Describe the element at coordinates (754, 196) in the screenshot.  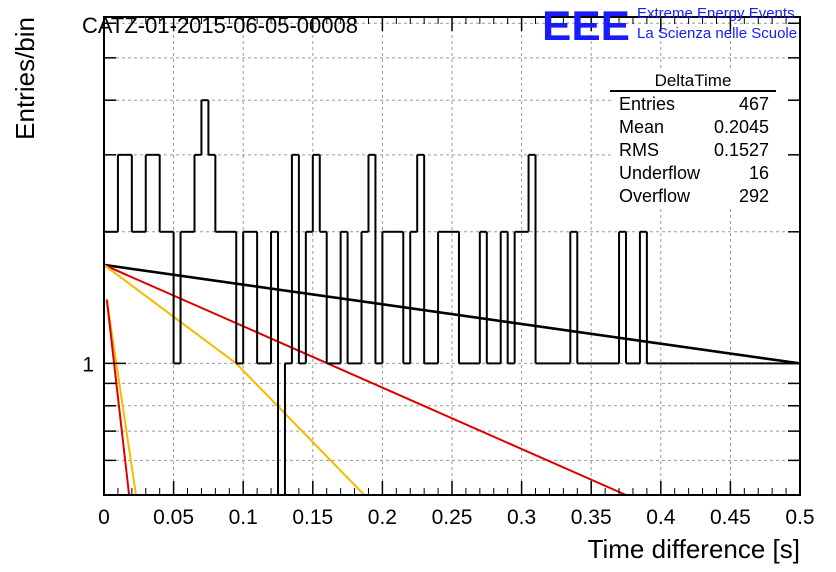
I see `stats-row-value: 292` at that location.